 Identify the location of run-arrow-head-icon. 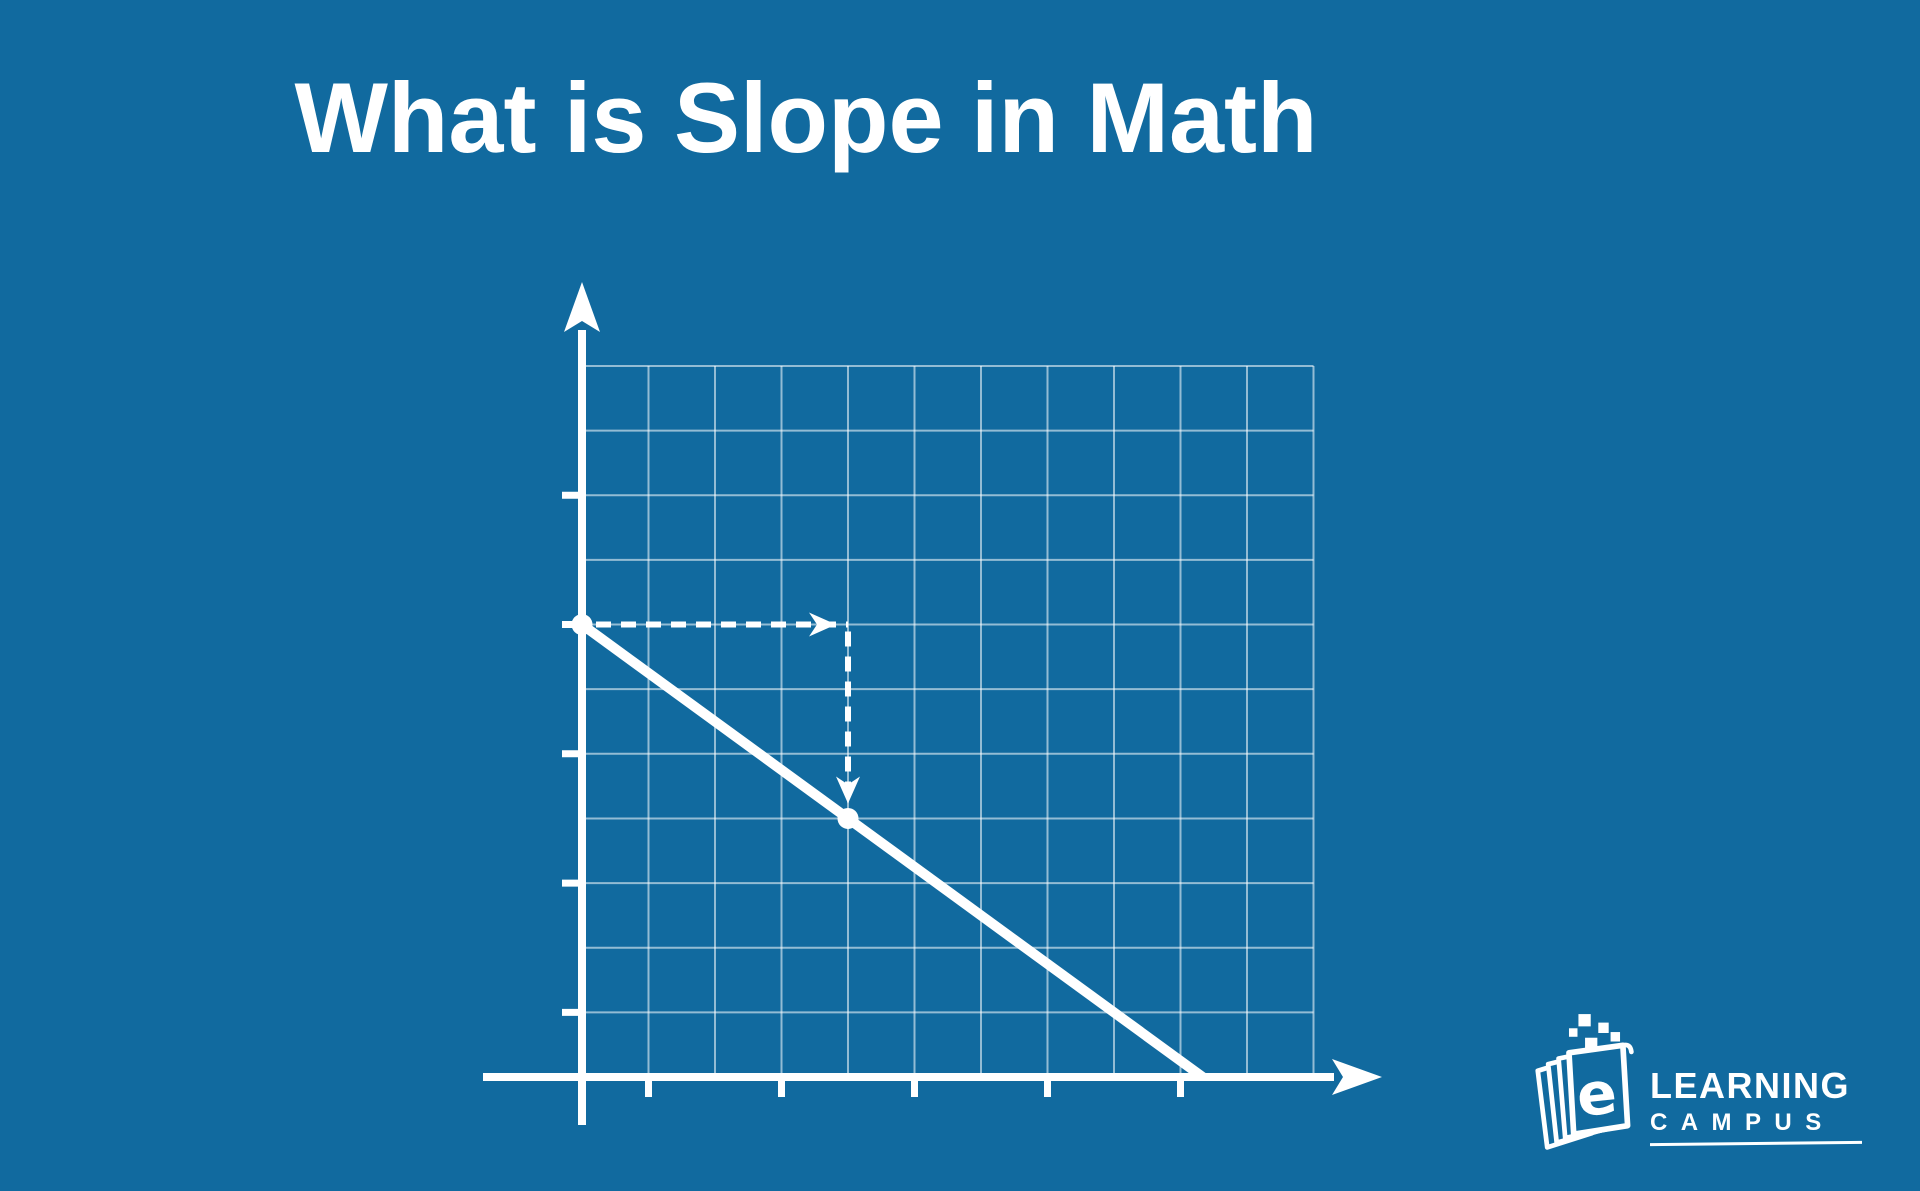
(822, 624).